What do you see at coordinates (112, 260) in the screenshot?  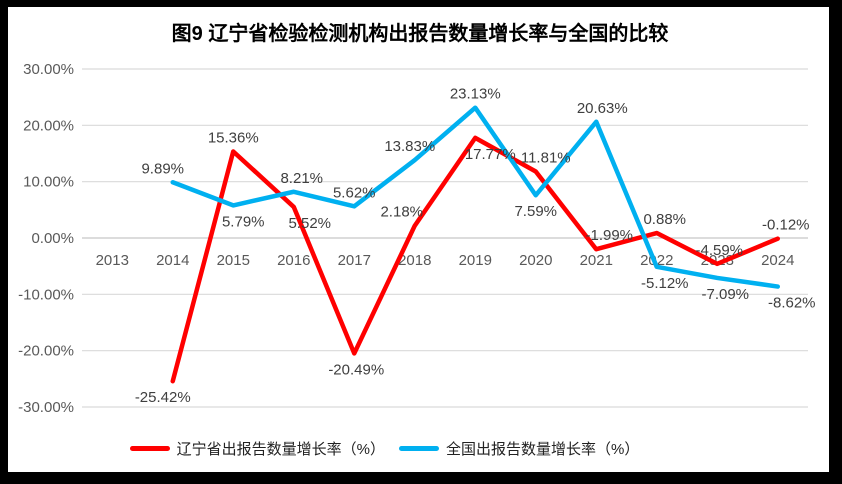 I see `x-tick-label: 2013` at bounding box center [112, 260].